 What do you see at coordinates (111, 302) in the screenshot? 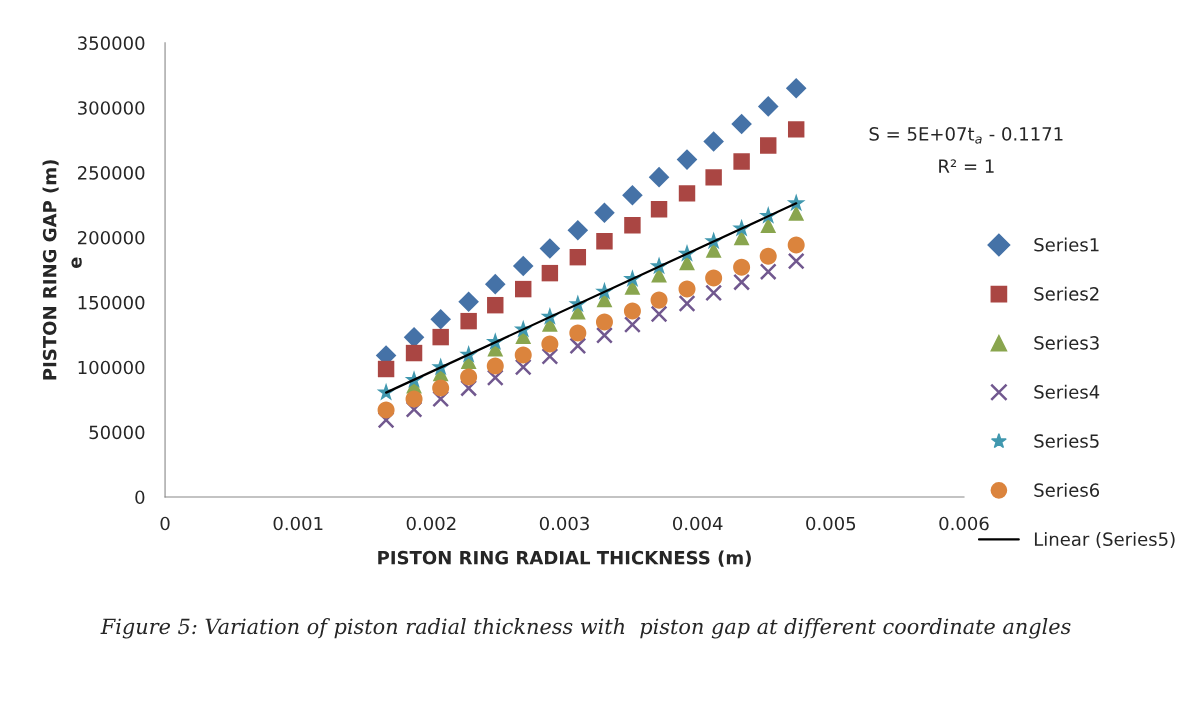
I see `y-tick-label: 150000` at bounding box center [111, 302].